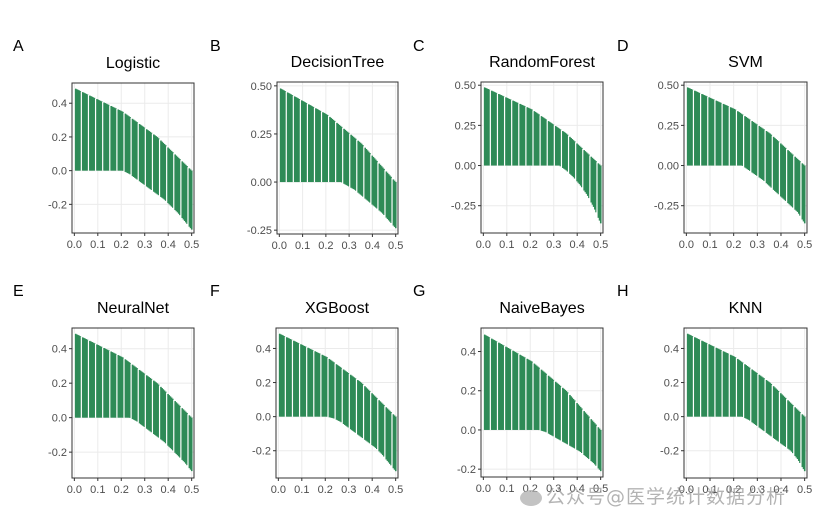 This screenshot has height=530, width=822. Describe the element at coordinates (337, 308) in the screenshot. I see `panel-title: XGBoost` at that location.